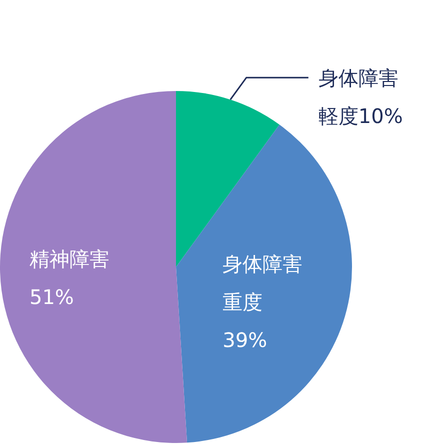  I want to click on data-label: 39%, so click(245, 340).